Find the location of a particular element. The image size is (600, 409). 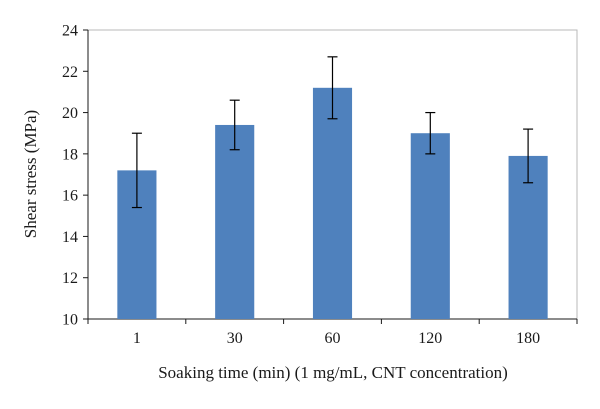

x-axis: 1 30 60 120 180 is located at coordinates (332, 332).